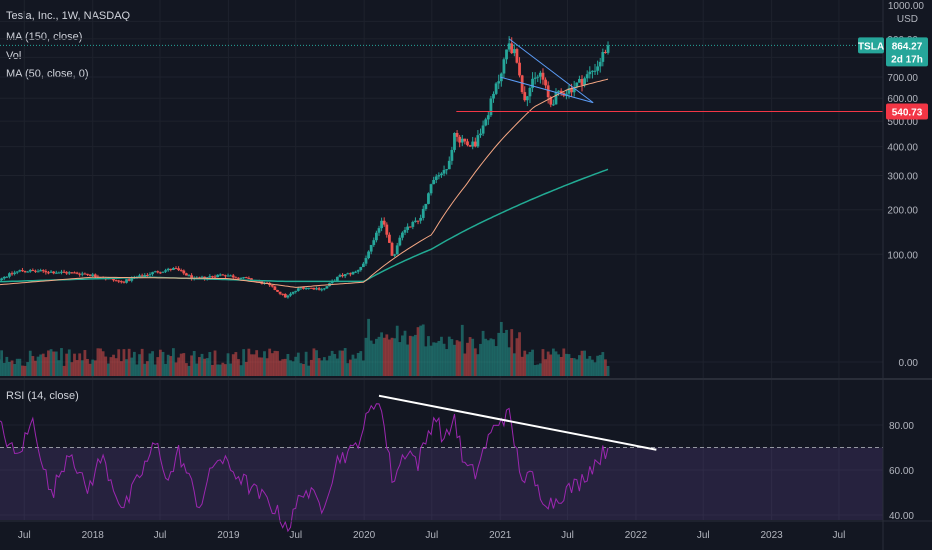 The width and height of the screenshot is (932, 550). Describe the element at coordinates (771, 535) in the screenshot. I see `time-tick-label: 2023` at that location.